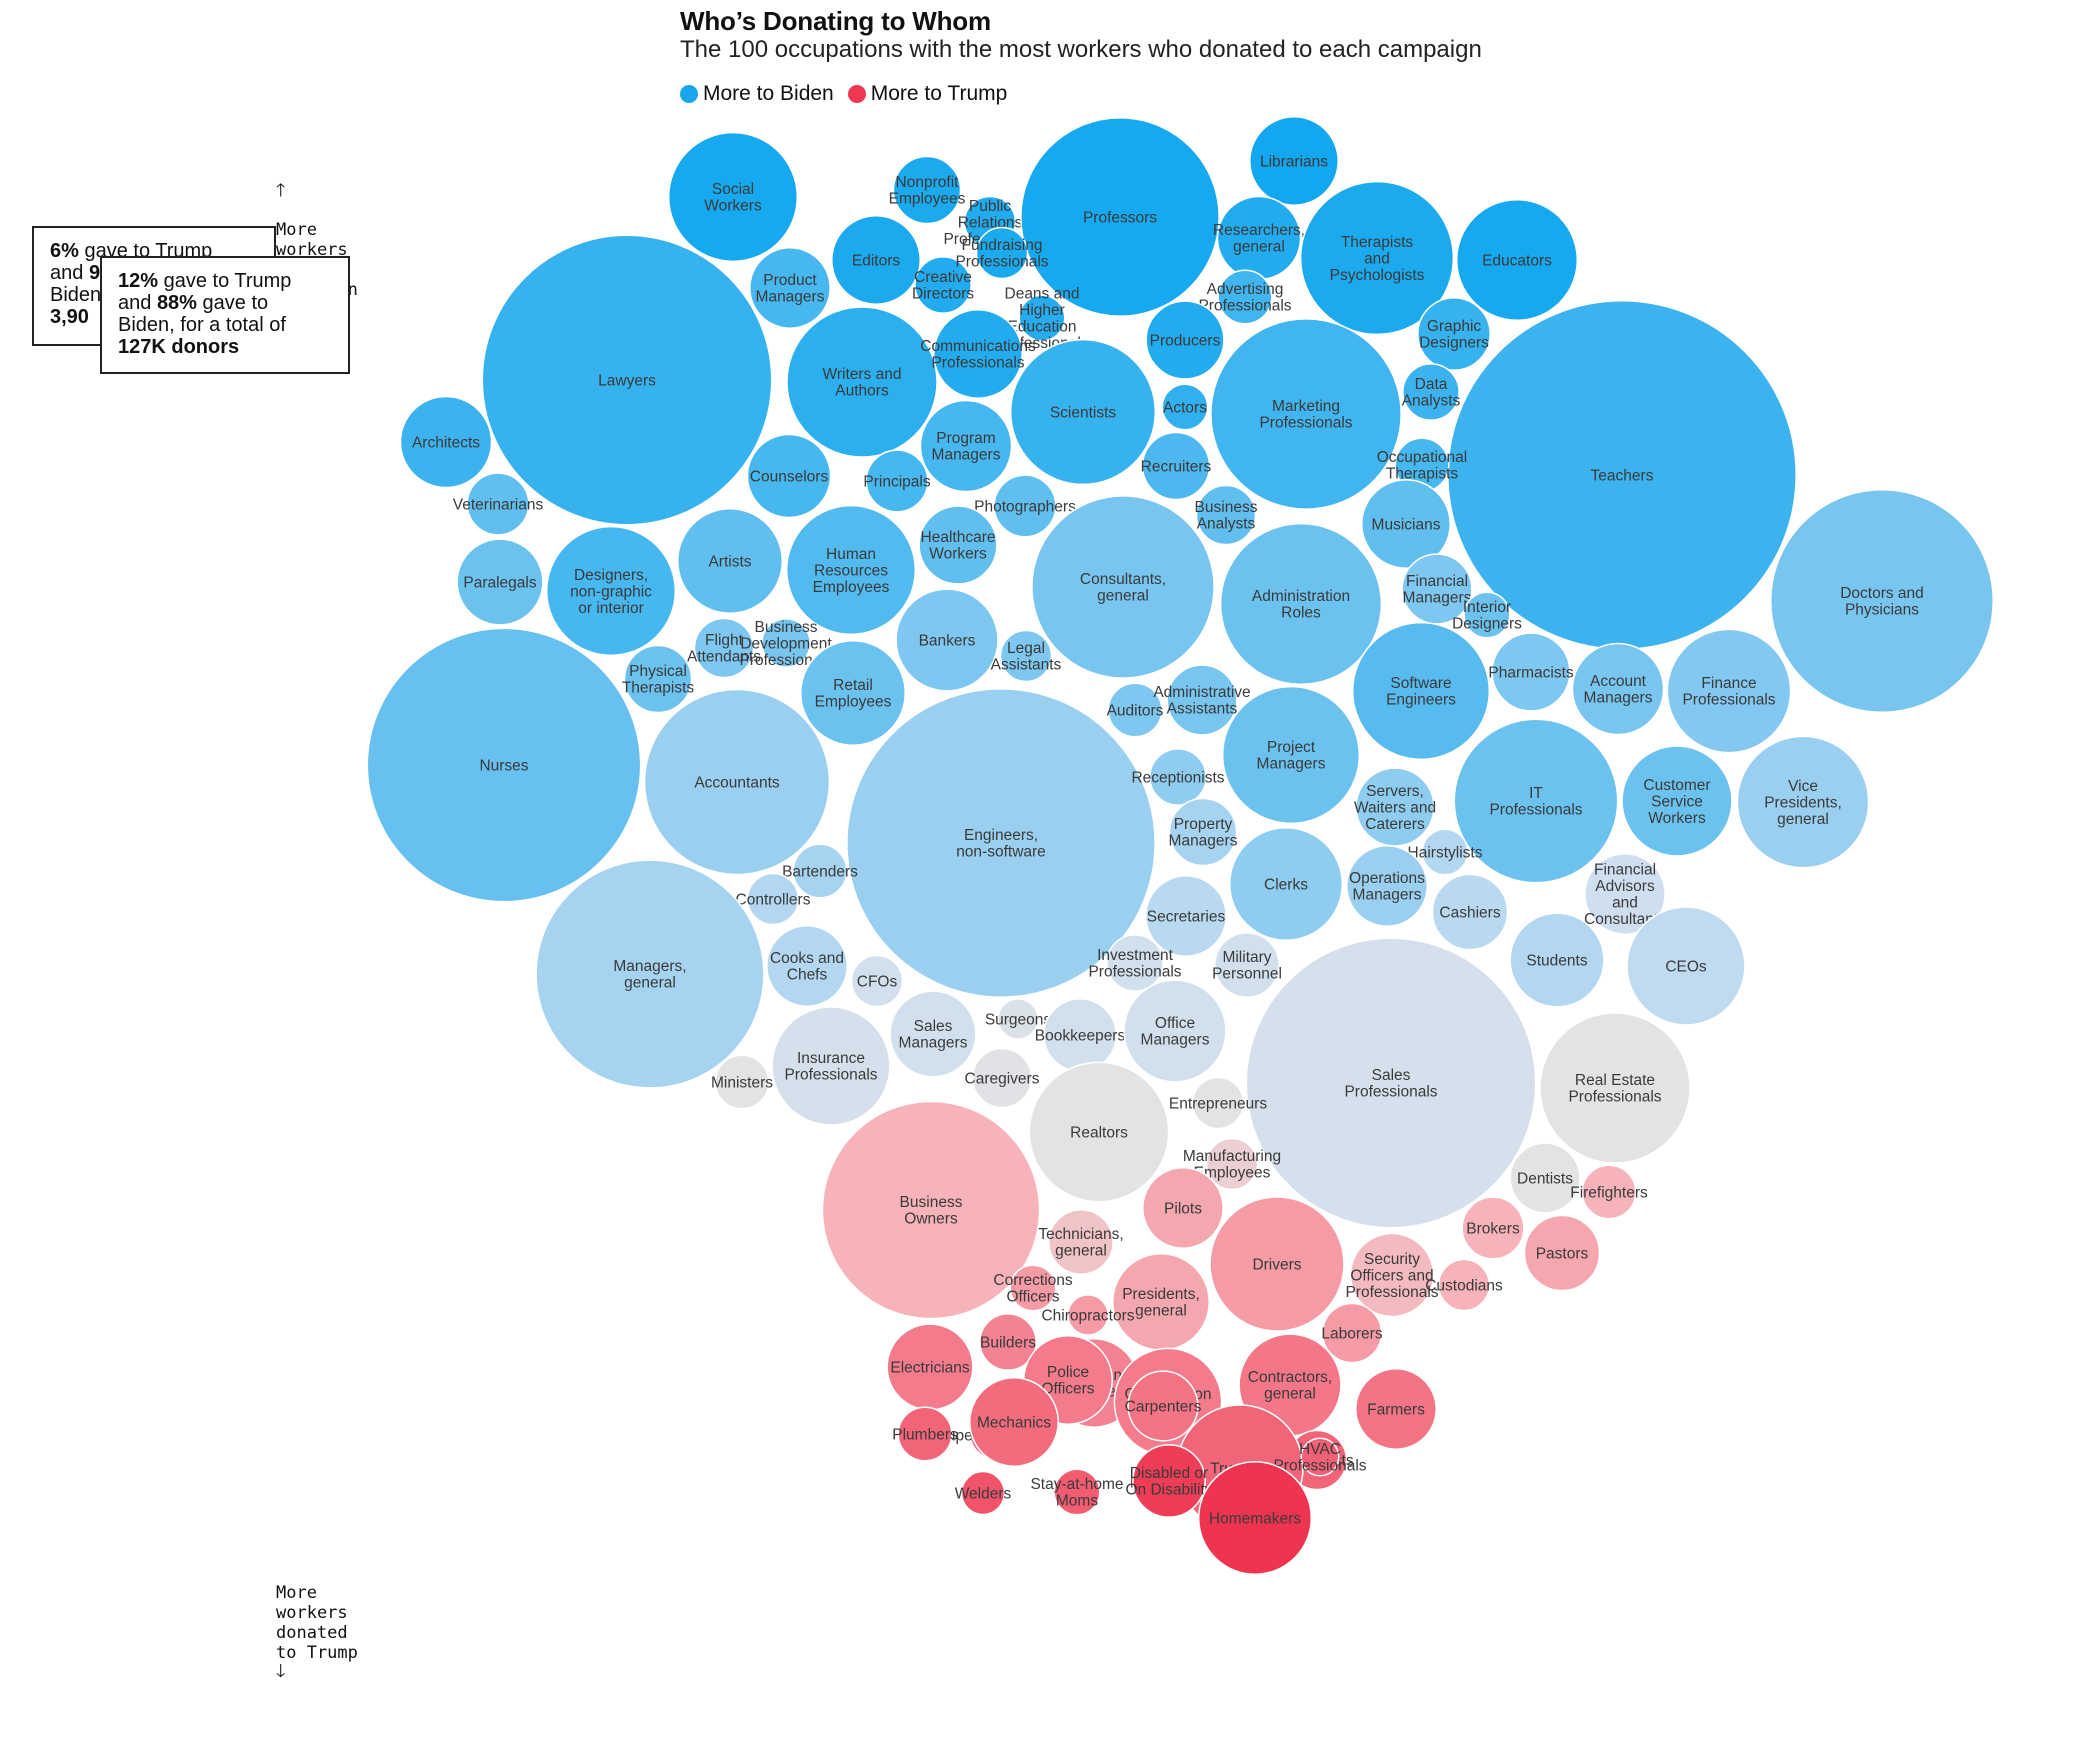 This screenshot has width=2098, height=1748. I want to click on bubble-graphic-designers: Graphic Designers, so click(1454, 334).